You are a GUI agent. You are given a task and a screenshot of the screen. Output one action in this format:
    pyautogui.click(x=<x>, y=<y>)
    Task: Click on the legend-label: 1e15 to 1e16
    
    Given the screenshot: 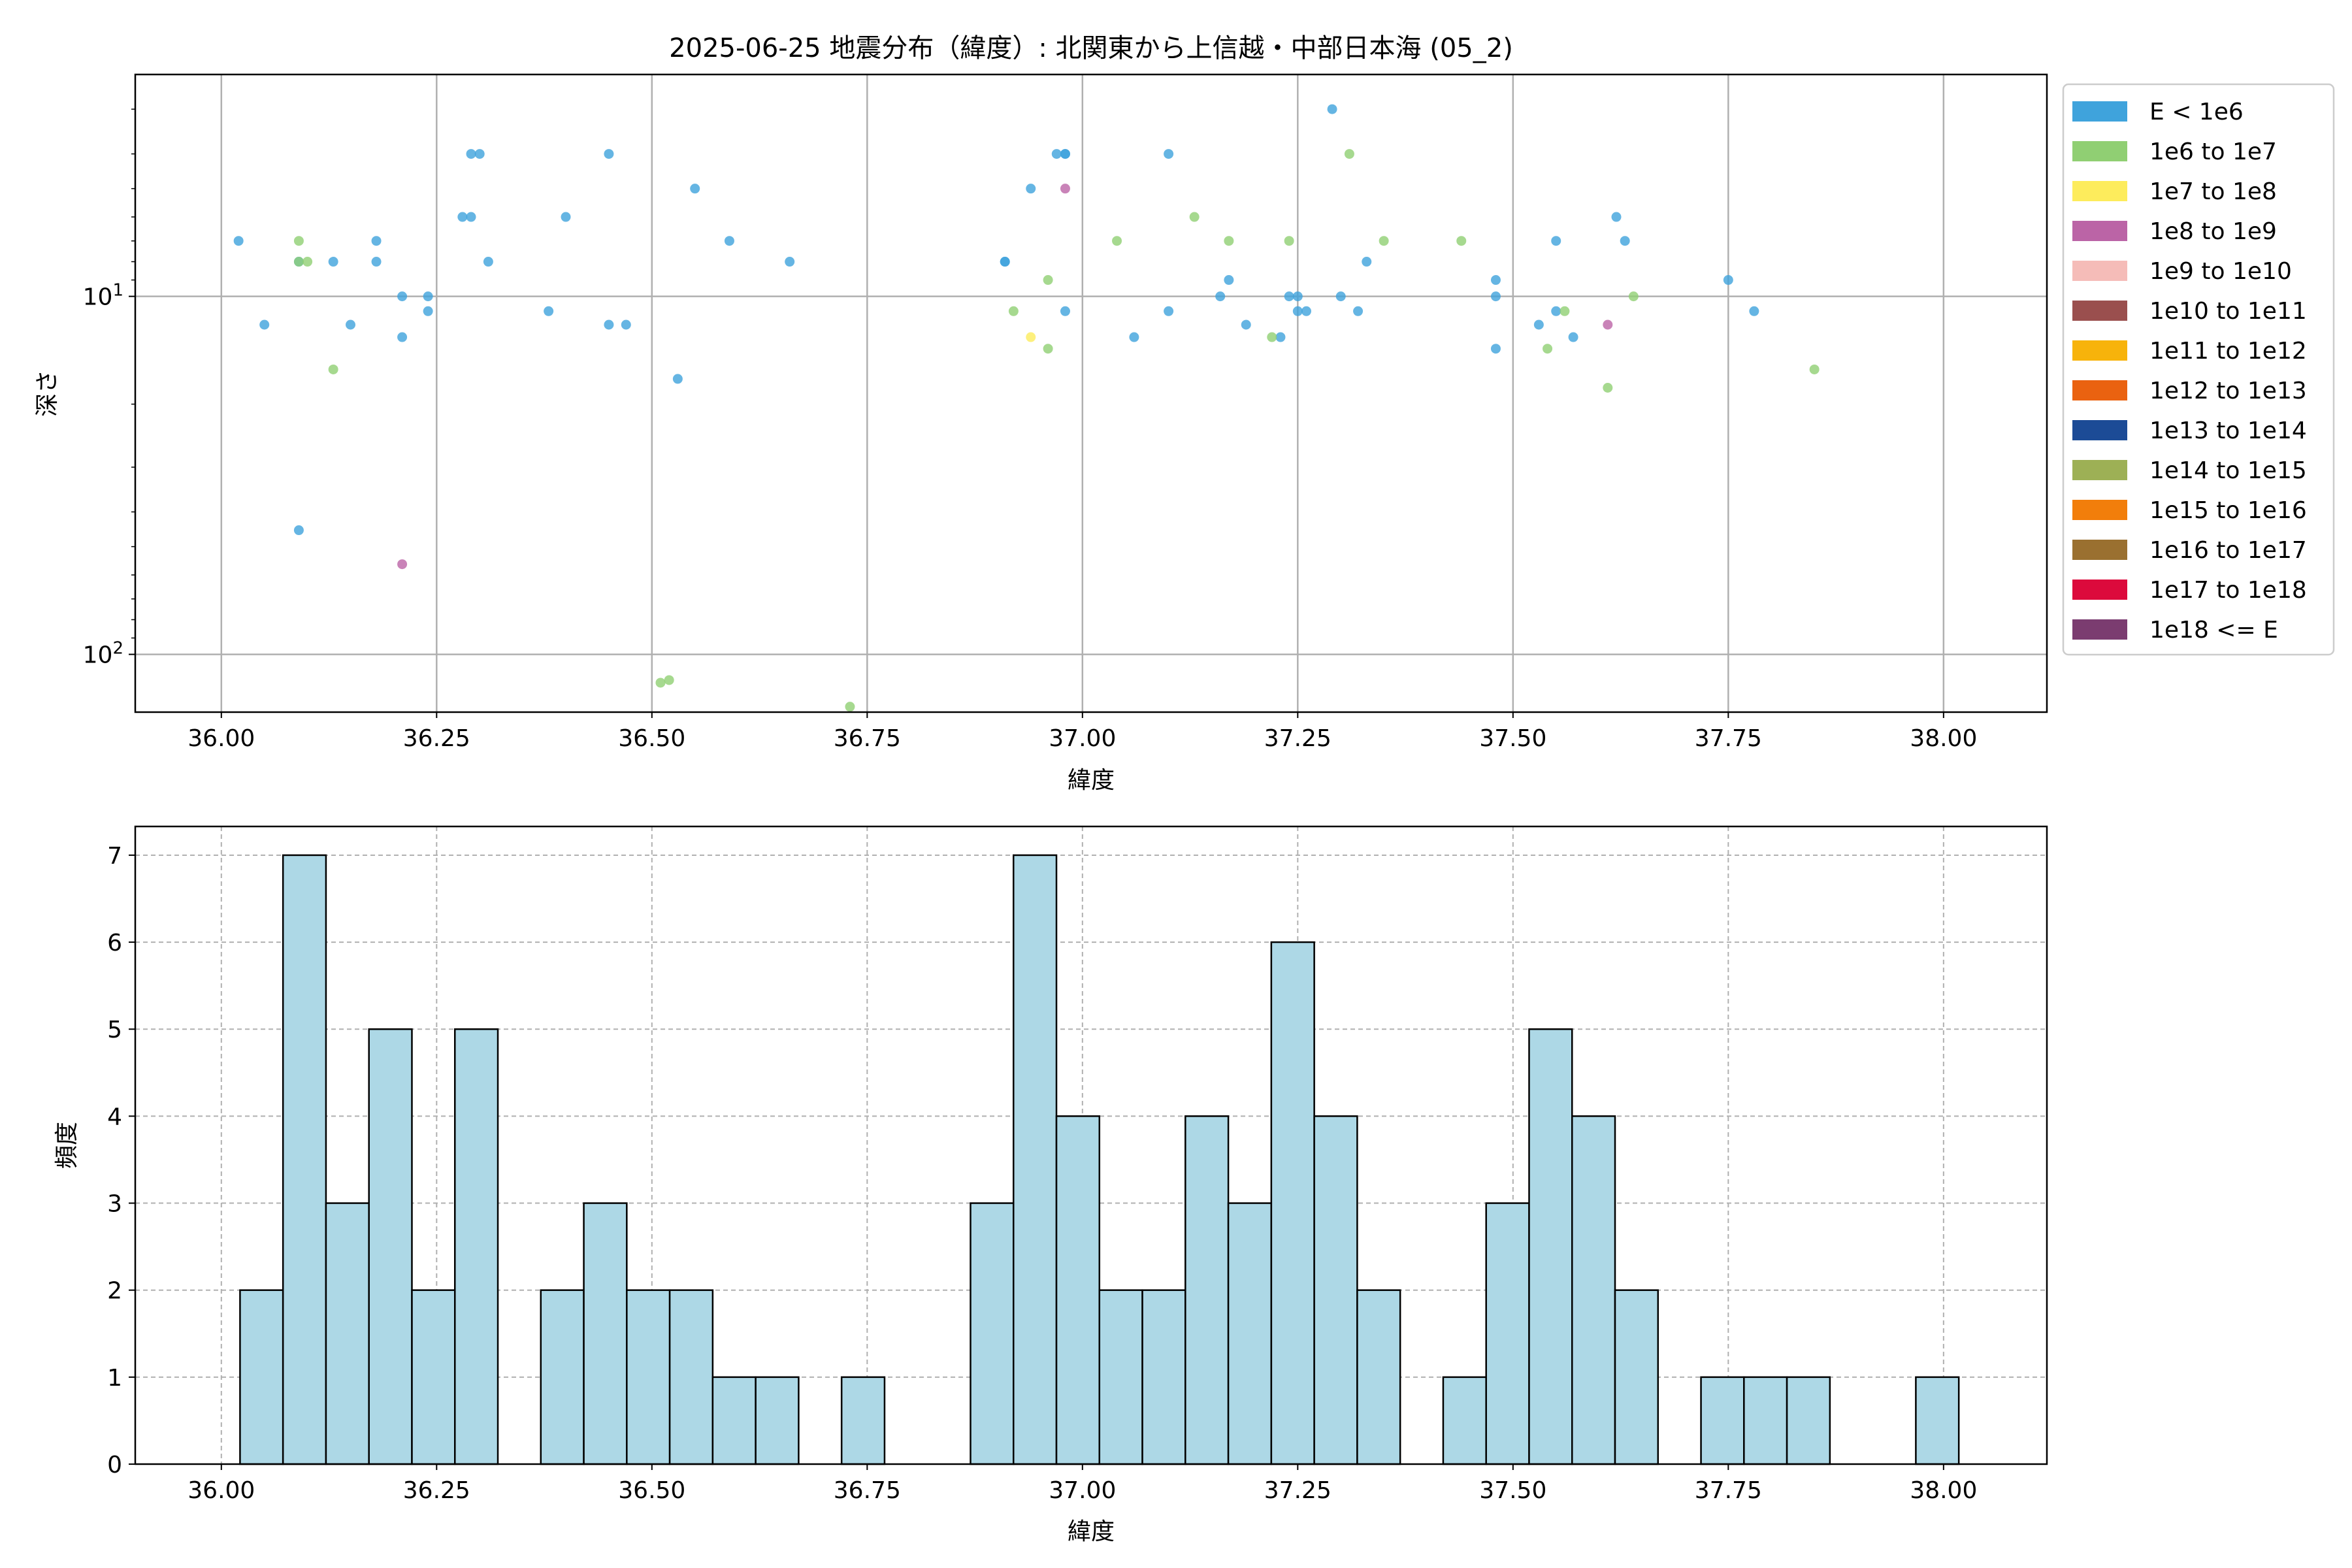 What is the action you would take?
    pyautogui.click(x=2228, y=510)
    